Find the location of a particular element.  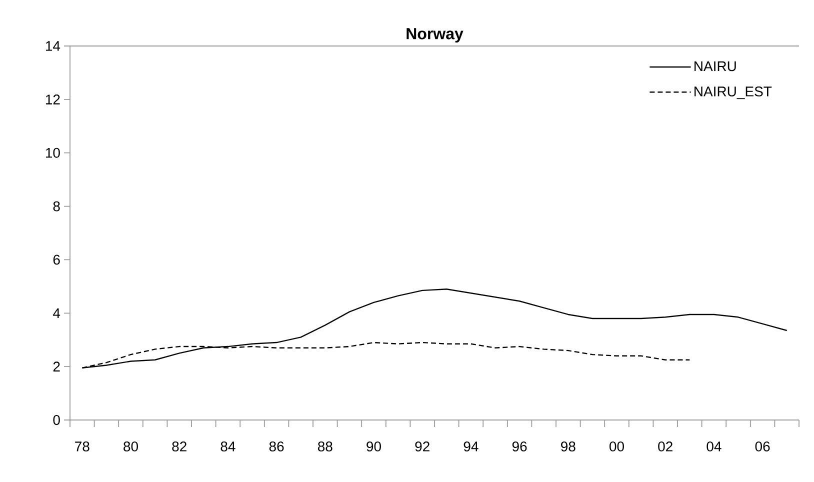

x-tick-label: 02 is located at coordinates (665, 447).